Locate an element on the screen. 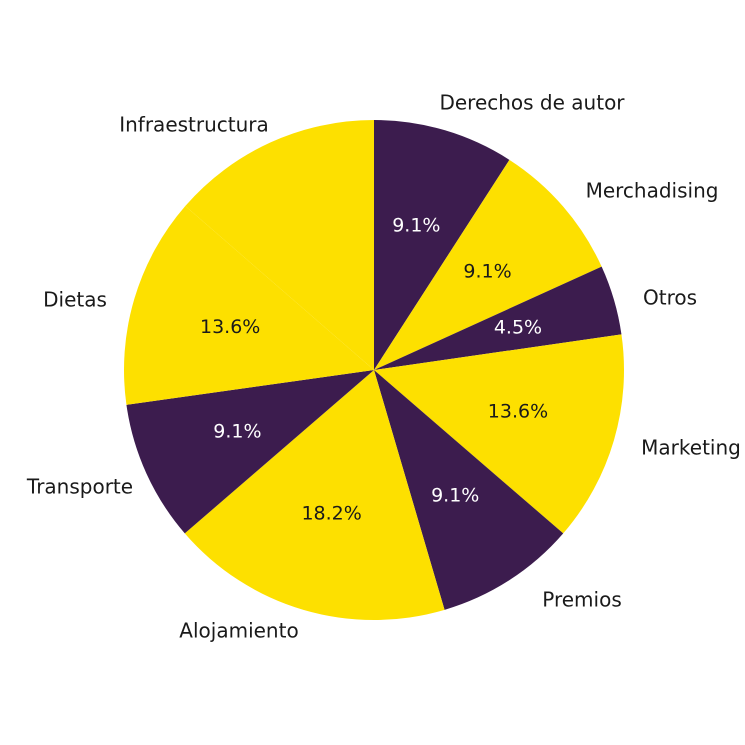 This screenshot has height=745, width=745. data-label-otros: 4.5% is located at coordinates (518, 327).